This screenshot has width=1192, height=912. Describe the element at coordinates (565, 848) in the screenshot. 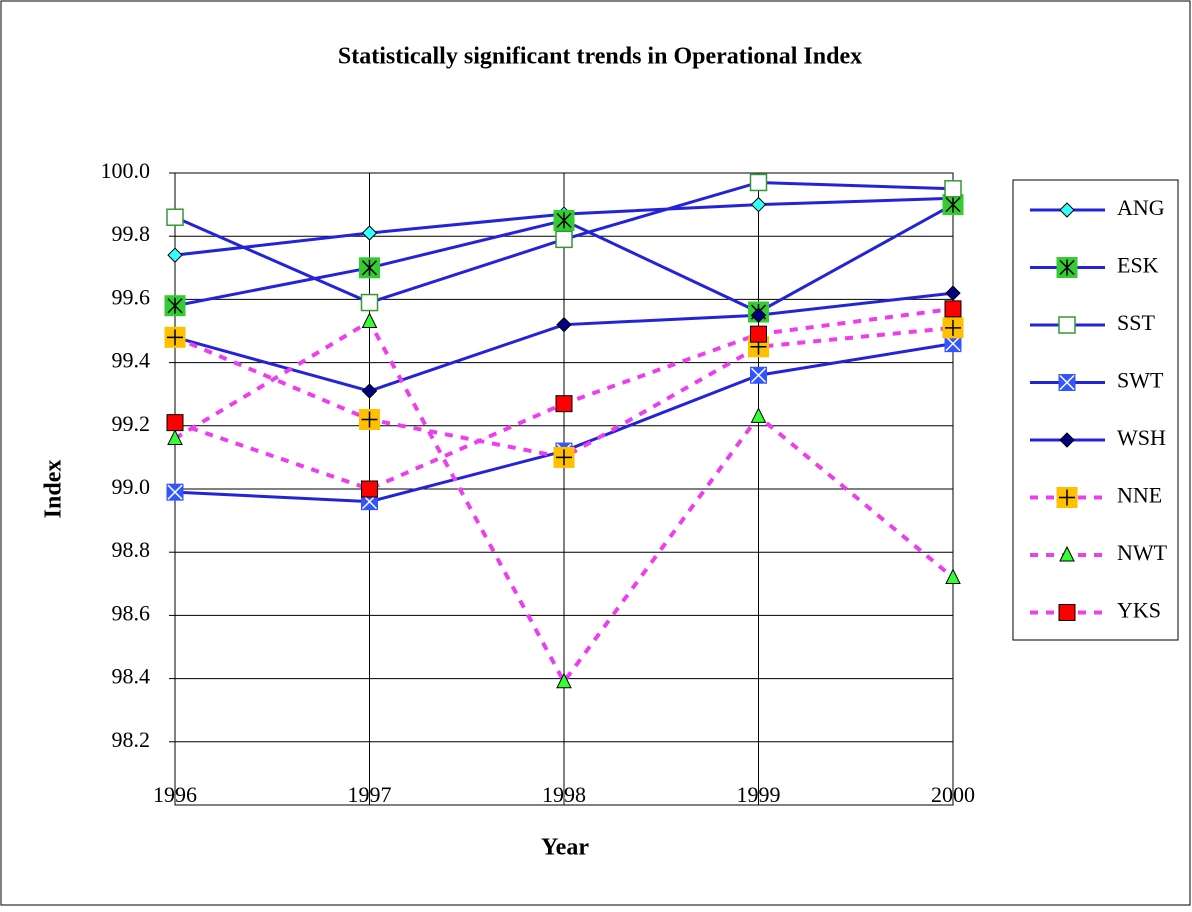

I see `x-axis-title: Year` at that location.